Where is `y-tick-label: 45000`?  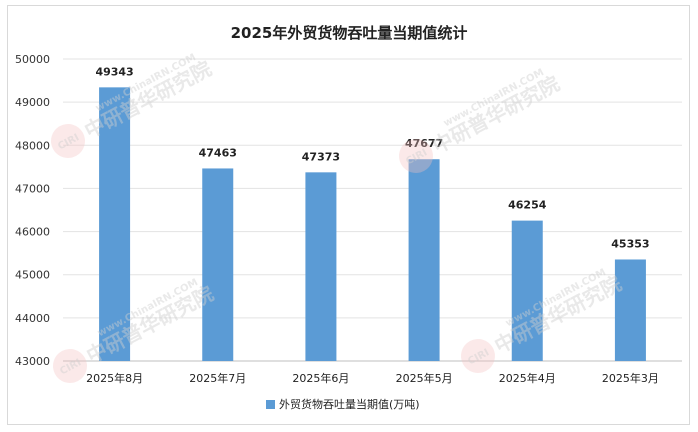
y-tick-label: 45000 is located at coordinates (32, 275).